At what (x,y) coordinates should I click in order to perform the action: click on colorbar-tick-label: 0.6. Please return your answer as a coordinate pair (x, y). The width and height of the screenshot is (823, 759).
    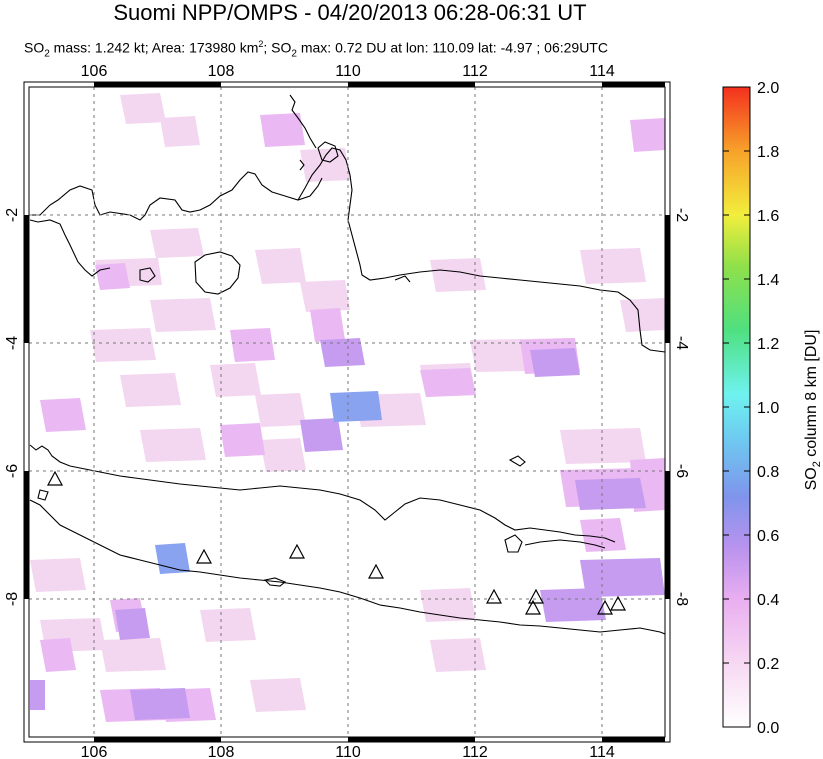
    Looking at the image, I should click on (768, 536).